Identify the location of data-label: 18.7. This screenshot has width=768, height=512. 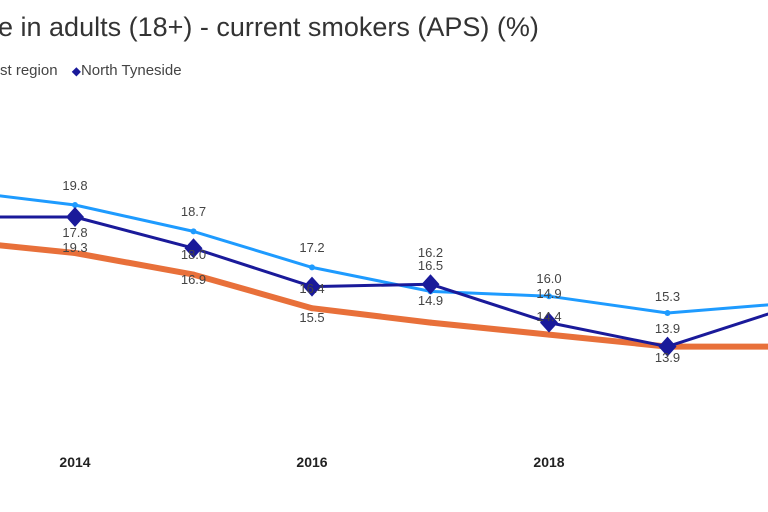
(193, 211).